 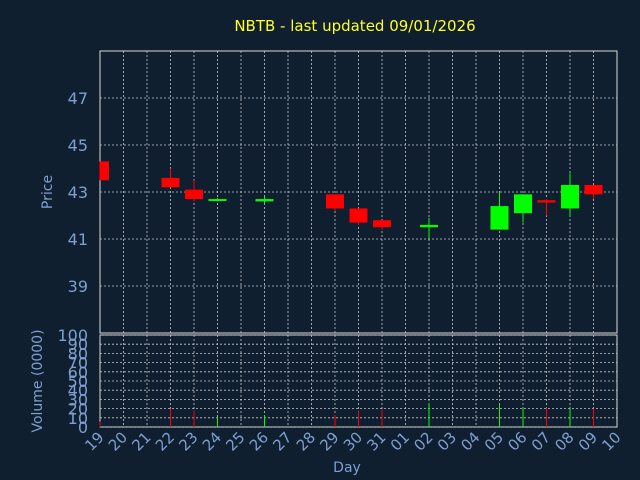 I want to click on volume-tick-label: 90, so click(x=78, y=344).